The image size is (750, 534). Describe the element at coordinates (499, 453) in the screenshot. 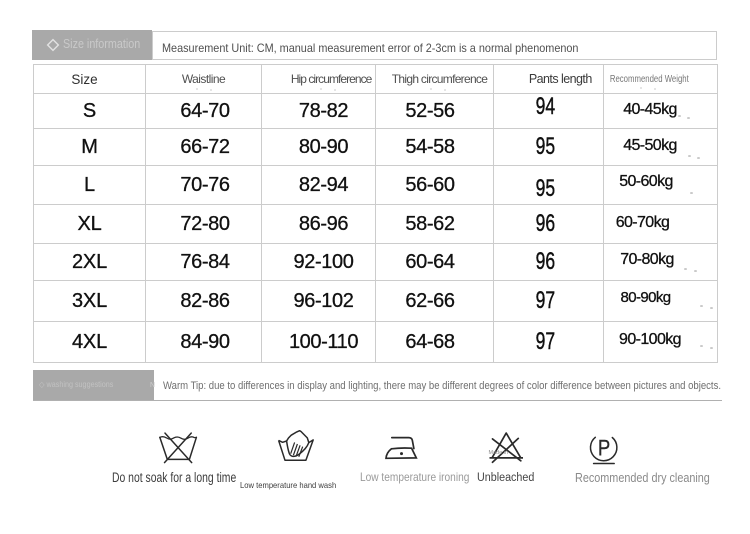

I see `svg-text: Made in` at that location.